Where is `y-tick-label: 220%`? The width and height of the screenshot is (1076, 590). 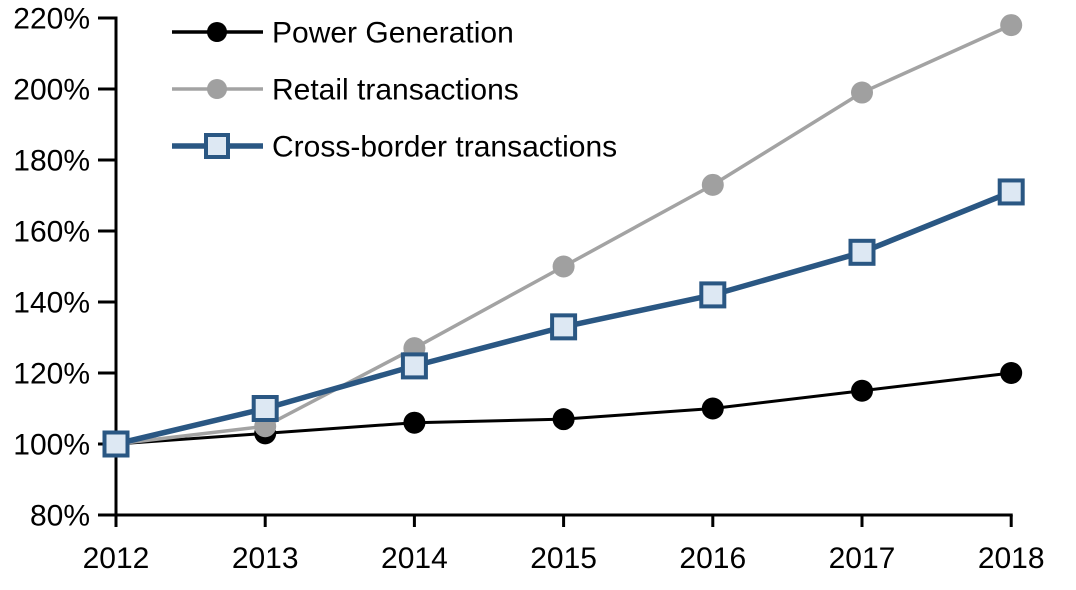 y-tick-label: 220% is located at coordinates (51, 19).